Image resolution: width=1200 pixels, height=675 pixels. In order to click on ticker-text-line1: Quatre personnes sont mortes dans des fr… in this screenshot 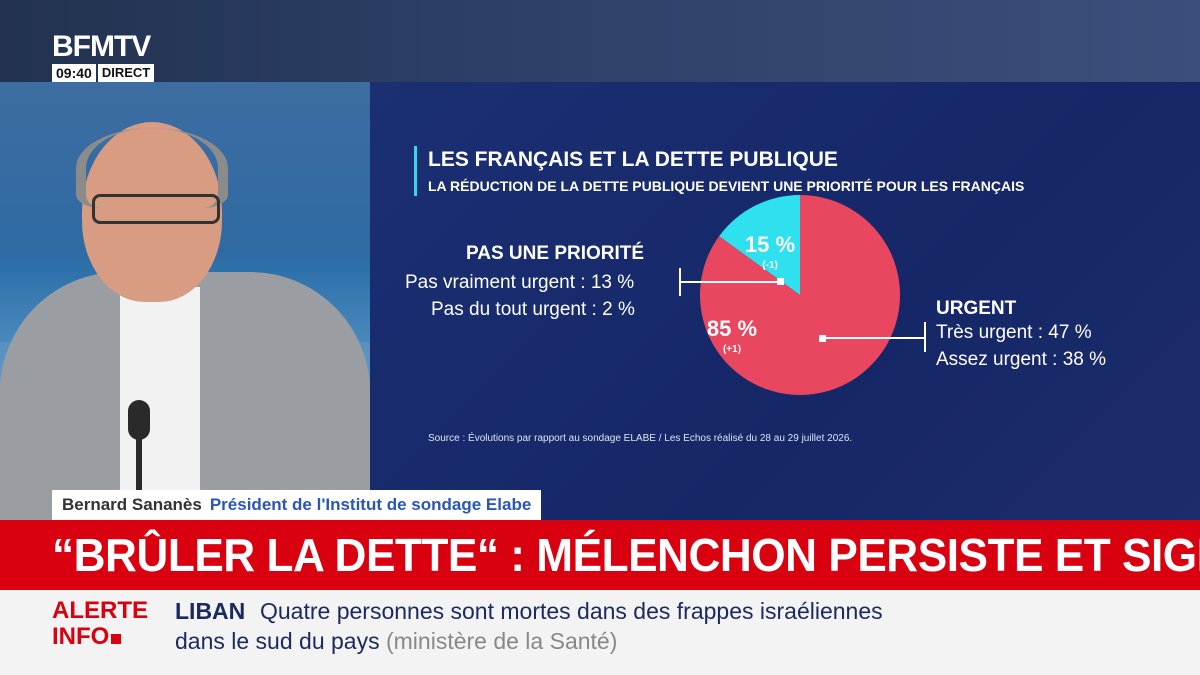, I will do `click(571, 611)`.